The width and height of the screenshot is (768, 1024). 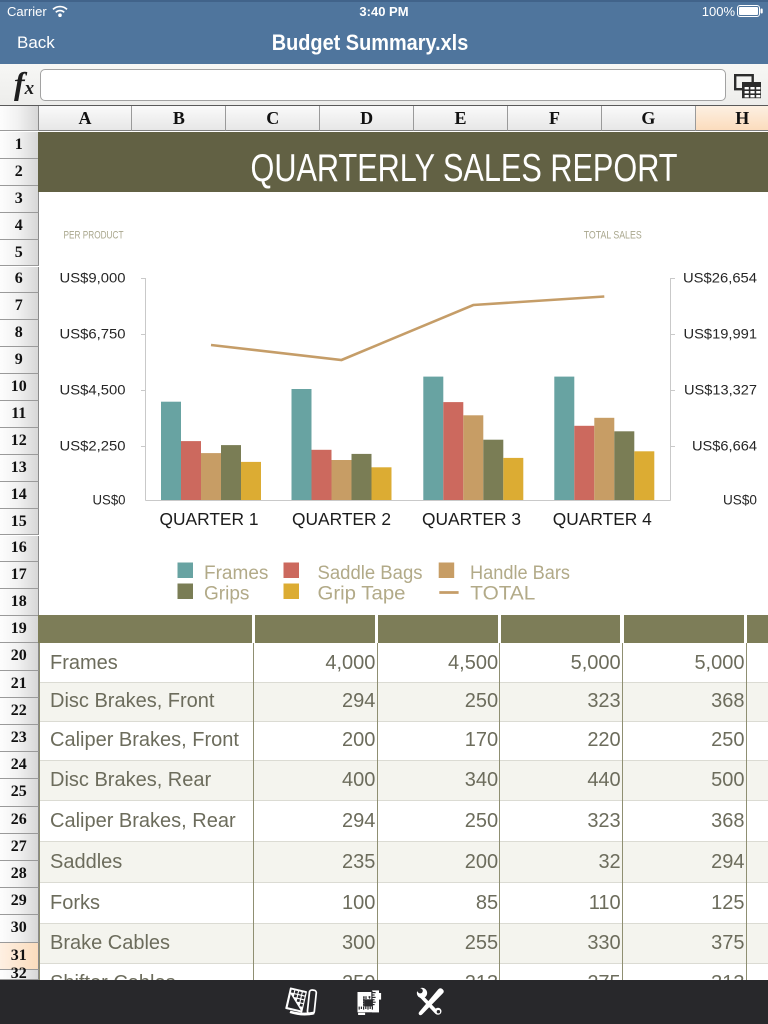 I want to click on svg-text: PER PRODUCT, so click(x=94, y=236).